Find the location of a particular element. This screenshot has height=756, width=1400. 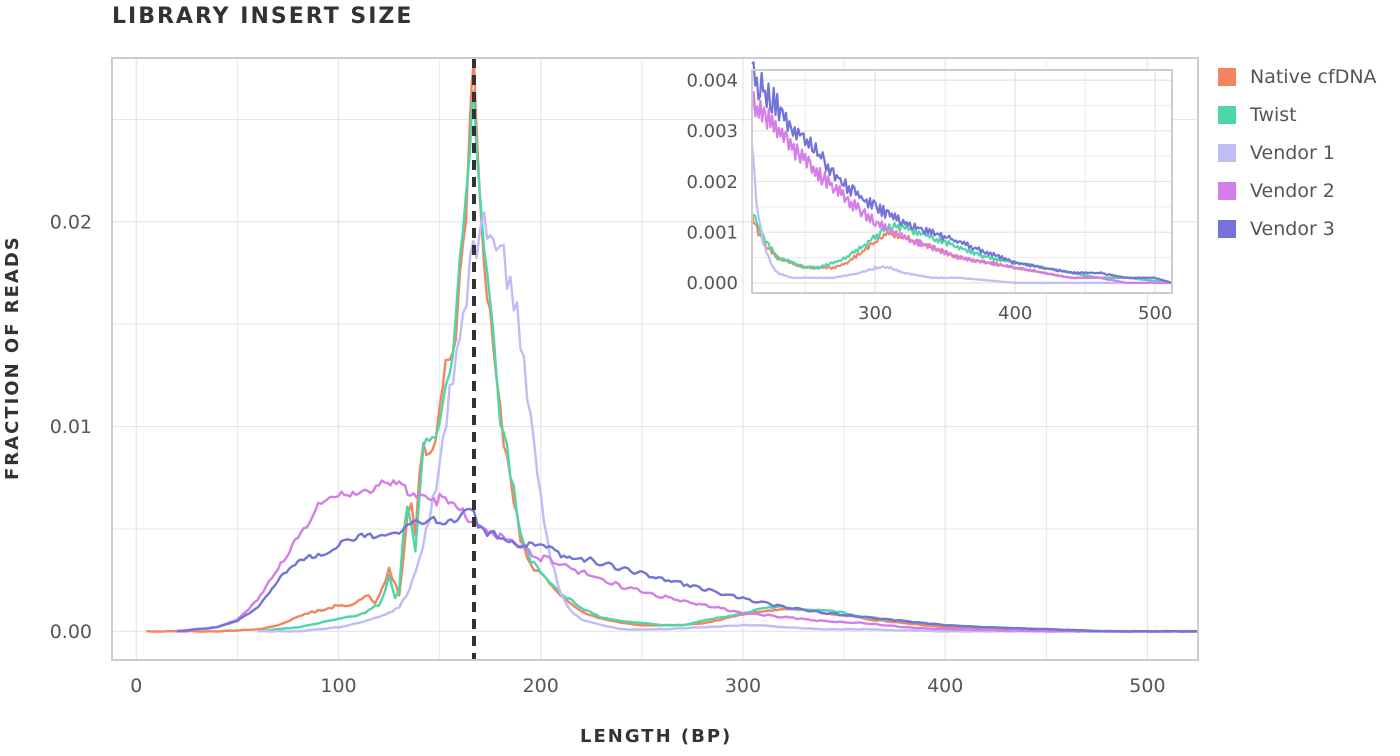

y-tick-label: 0.004 is located at coordinates (712, 80).